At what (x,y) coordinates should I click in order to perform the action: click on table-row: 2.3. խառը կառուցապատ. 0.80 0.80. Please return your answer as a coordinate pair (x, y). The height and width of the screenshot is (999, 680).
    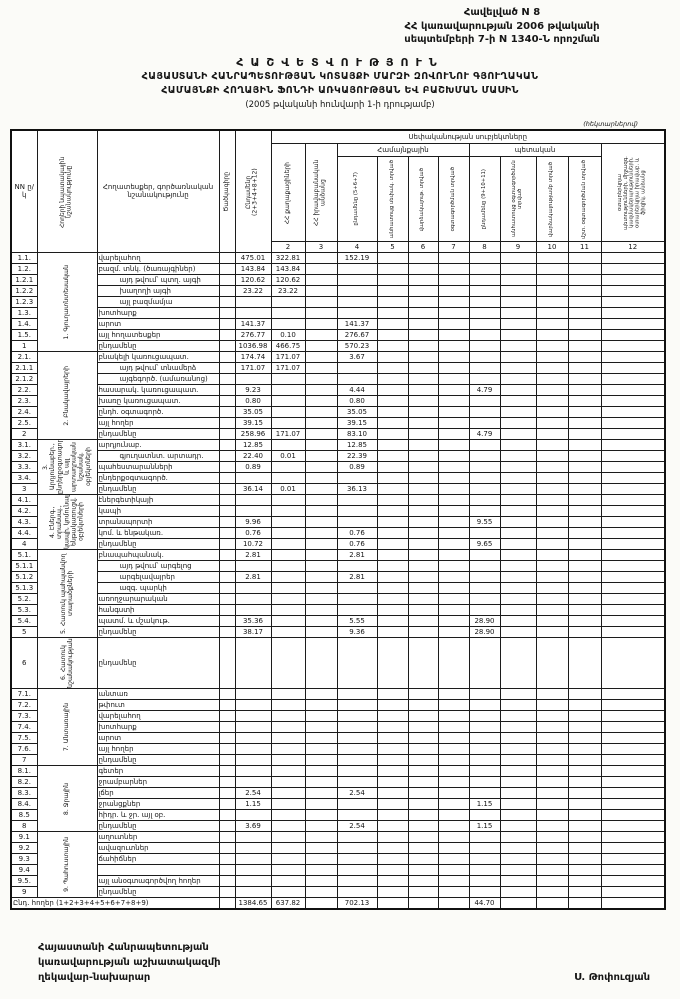
    Looking at the image, I should click on (338, 401).